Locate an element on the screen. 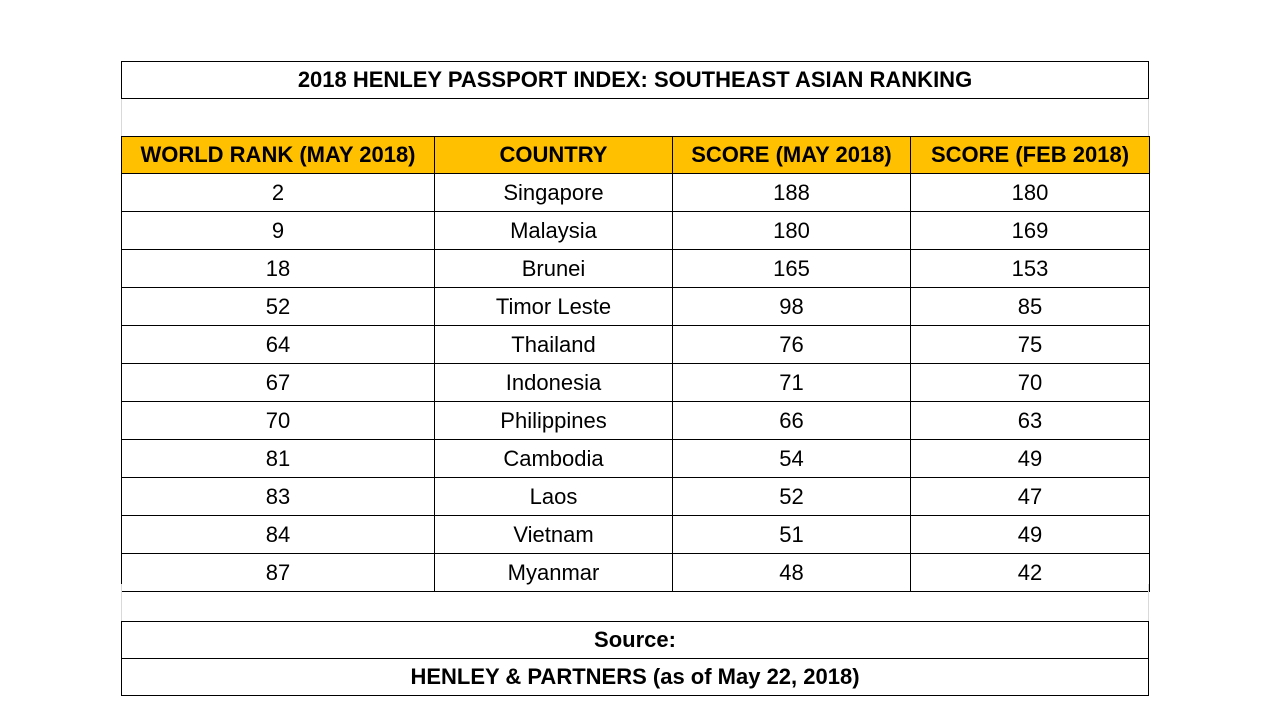  table-row: 84 Vietnam 51 49 is located at coordinates (635, 534).